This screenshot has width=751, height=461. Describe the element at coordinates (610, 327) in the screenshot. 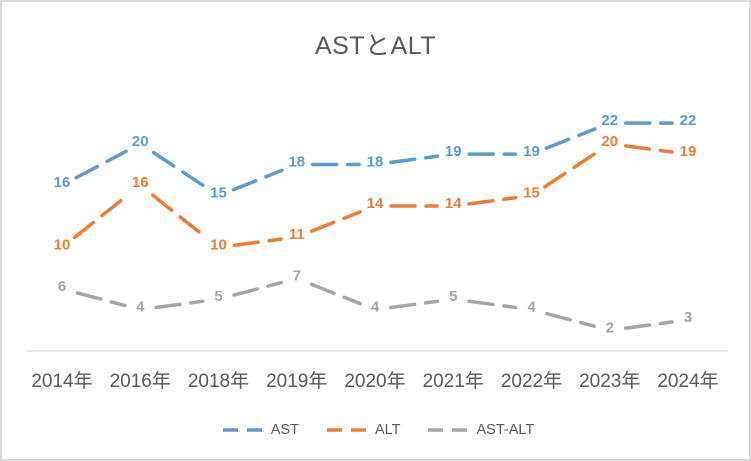

I see `data-label-ast-alt: 2` at that location.